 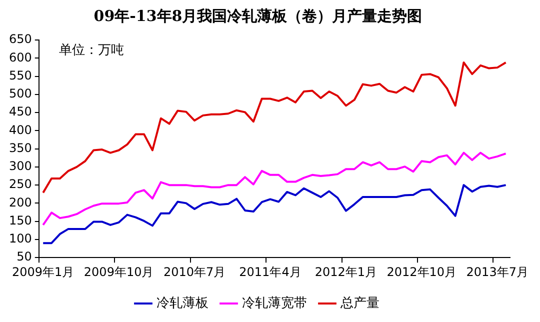 What do you see at coordinates (346, 271) in the screenshot?
I see `x-tick-label: 2012年1月` at bounding box center [346, 271].